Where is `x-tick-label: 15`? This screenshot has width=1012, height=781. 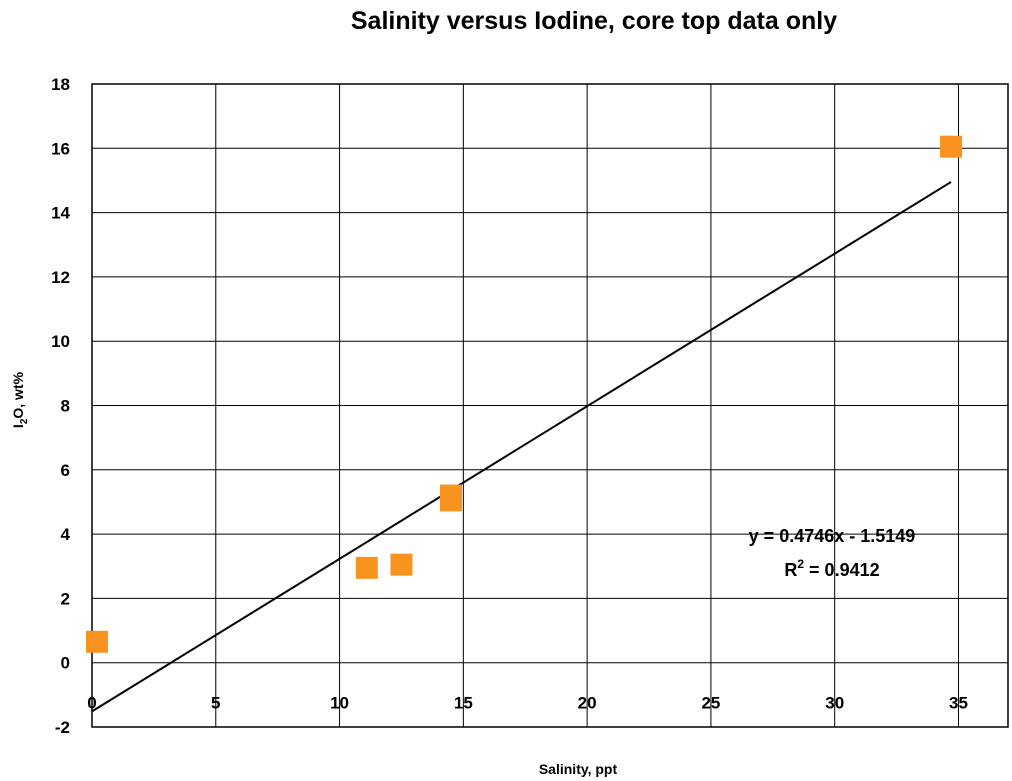
x-tick-label: 15 is located at coordinates (463, 703).